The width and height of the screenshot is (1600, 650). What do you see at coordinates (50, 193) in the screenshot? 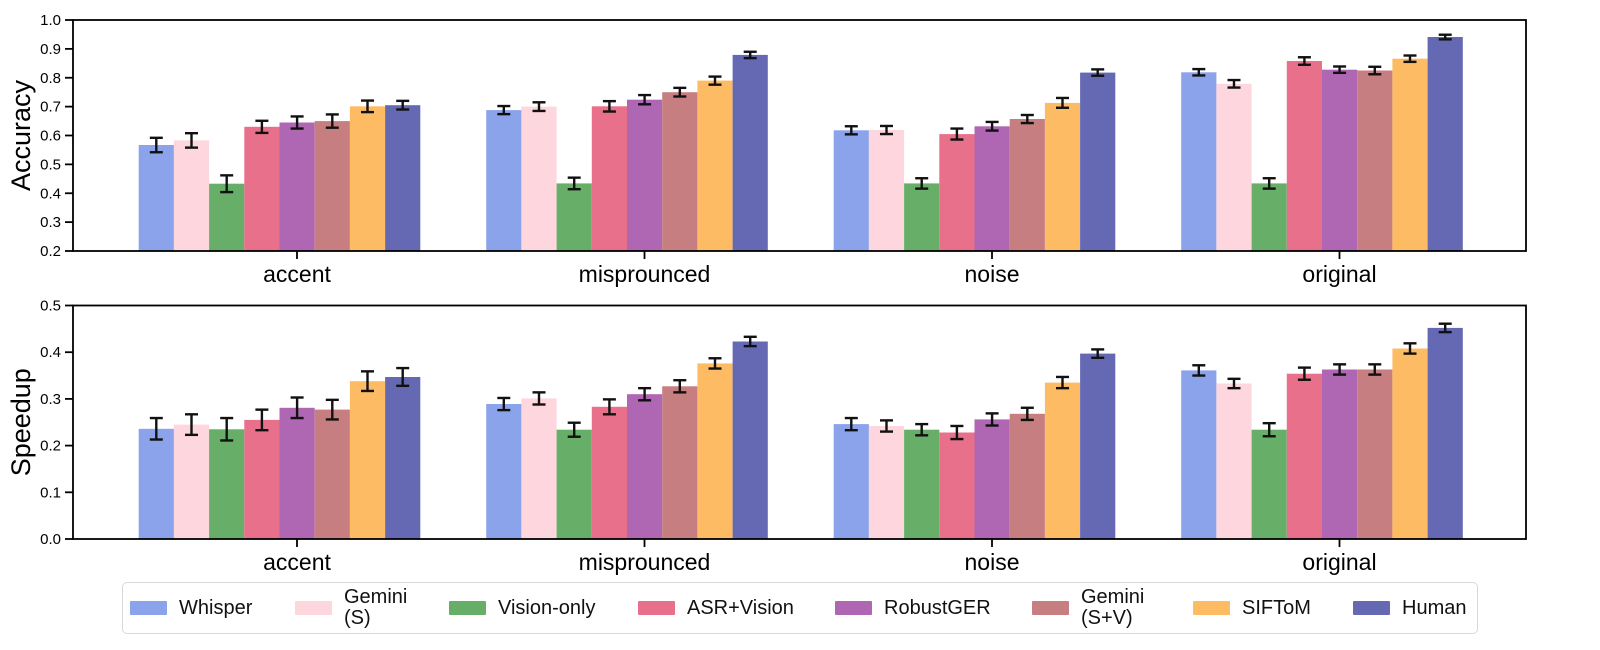
I see `y-tick-label: 0.4` at bounding box center [50, 193].